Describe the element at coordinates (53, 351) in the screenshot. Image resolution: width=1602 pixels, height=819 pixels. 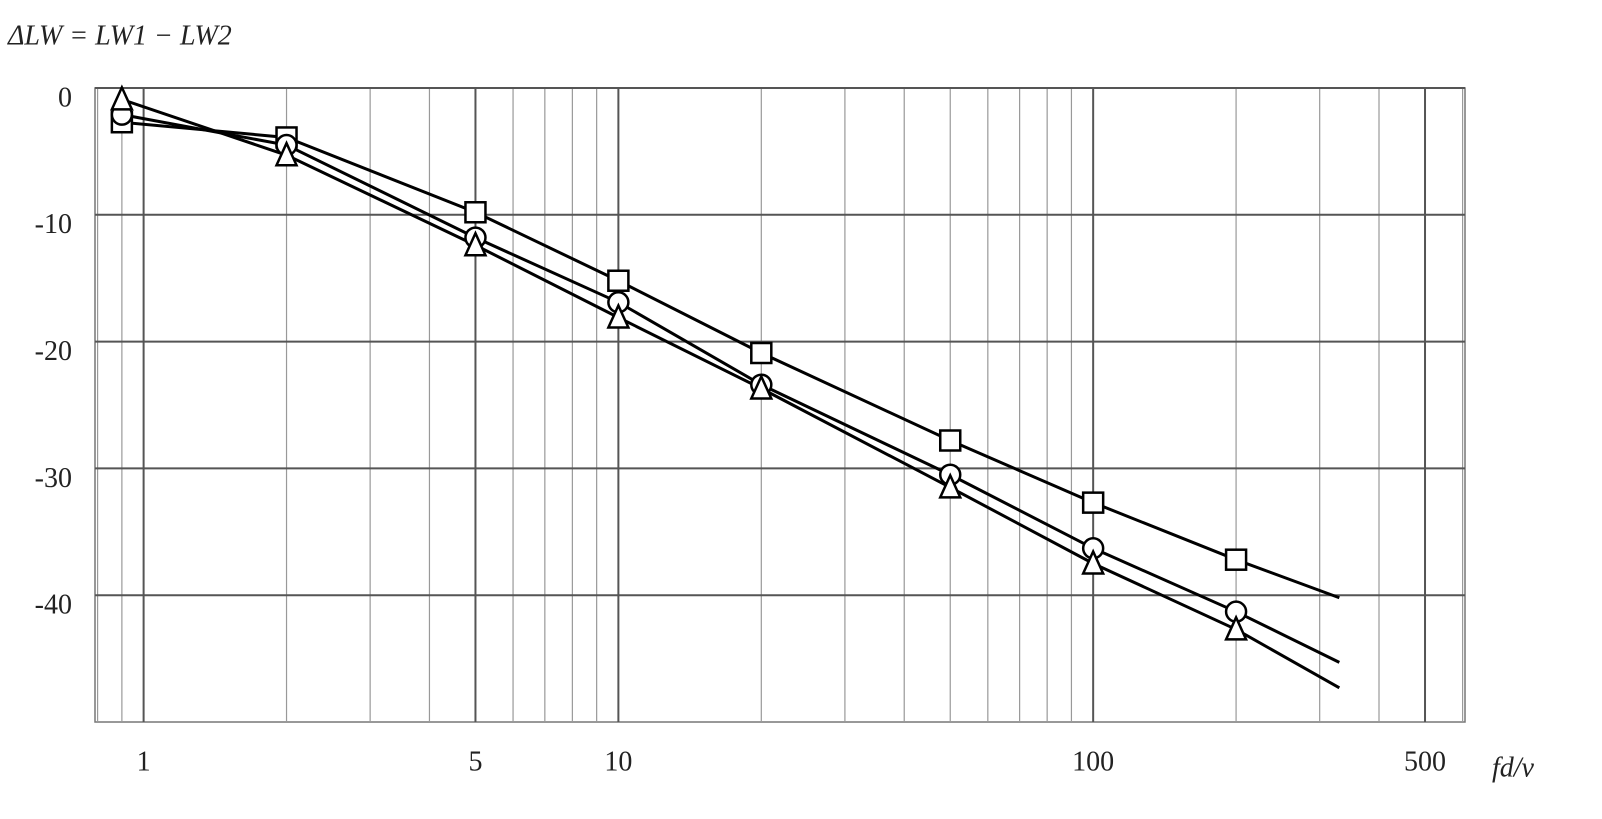
I see `y-tick-label: -20` at that location.